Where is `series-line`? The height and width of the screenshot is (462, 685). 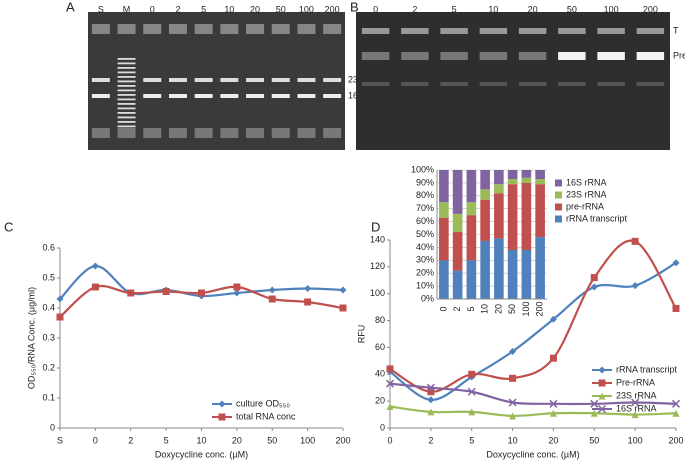
series-line is located at coordinates (533, 394).